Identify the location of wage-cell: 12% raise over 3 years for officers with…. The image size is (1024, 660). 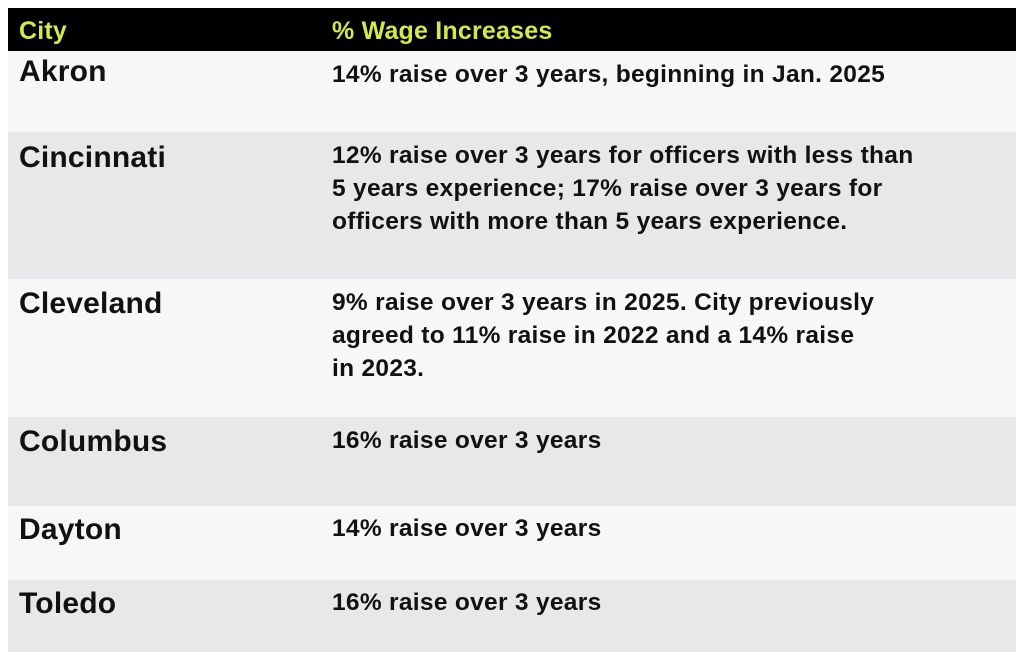
(672, 188).